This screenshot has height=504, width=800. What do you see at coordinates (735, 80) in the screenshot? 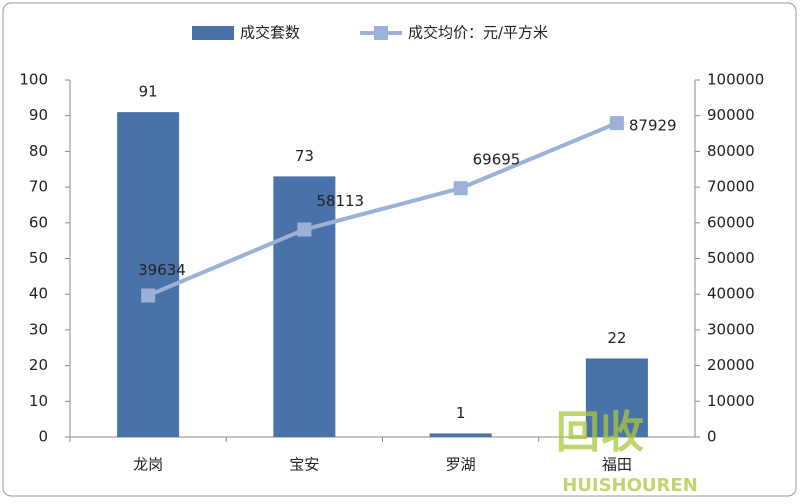
I see `y2-tick-label: 100000` at bounding box center [735, 80].